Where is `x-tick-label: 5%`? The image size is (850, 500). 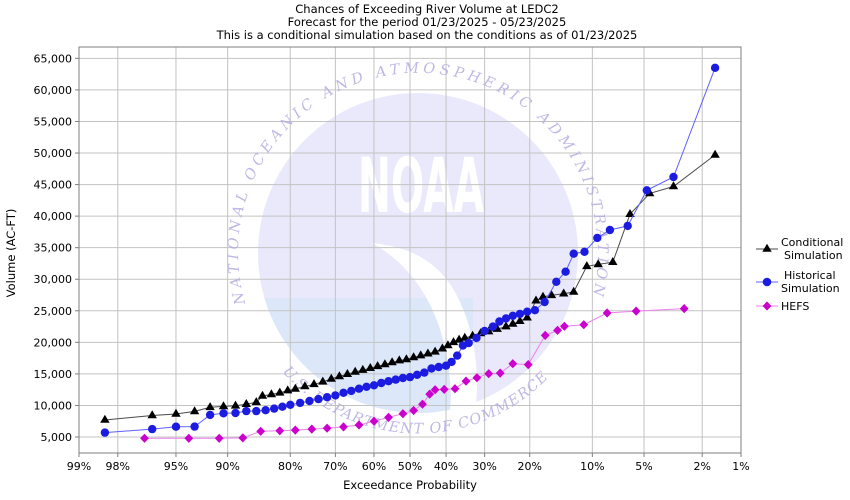
x-tick-label: 5% is located at coordinates (643, 466).